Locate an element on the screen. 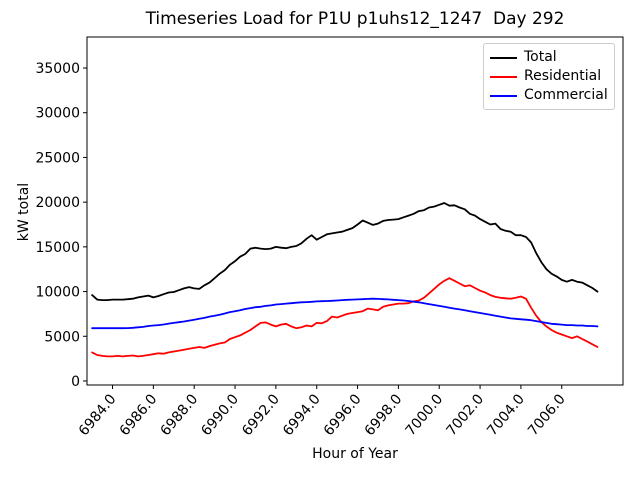 Image resolution: width=640 pixels, height=480 pixels. x-tick-label: 6992.0 is located at coordinates (261, 415).